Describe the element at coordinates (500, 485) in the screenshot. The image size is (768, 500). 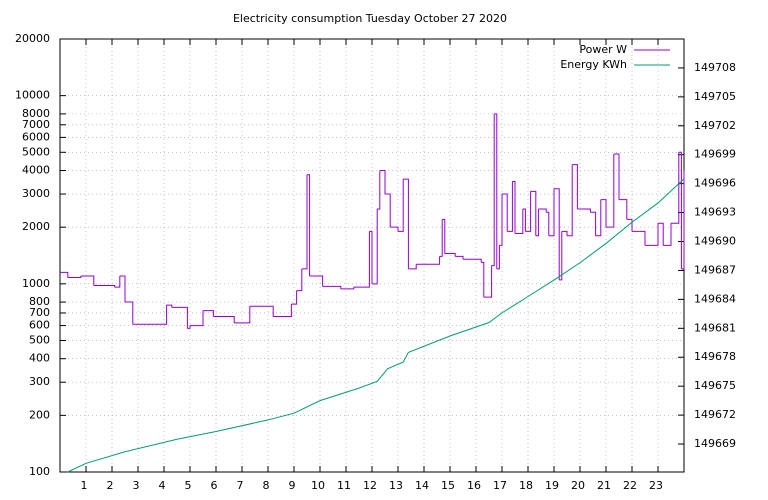
I see `x-tick-label: 17` at that location.